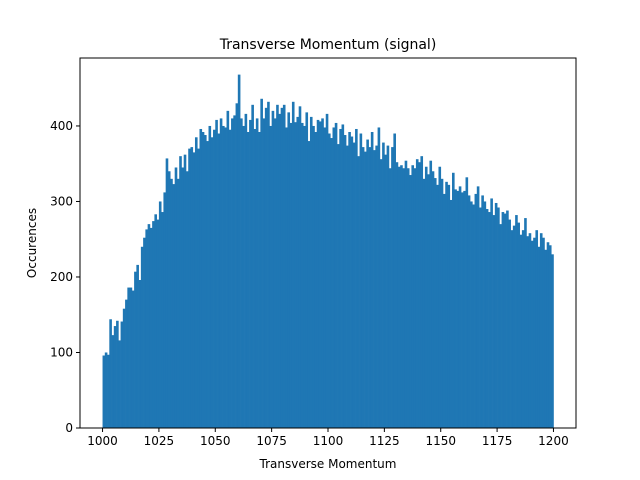 The height and width of the screenshot is (480, 640). Describe the element at coordinates (61, 352) in the screenshot. I see `y-tick-label: 100` at that location.